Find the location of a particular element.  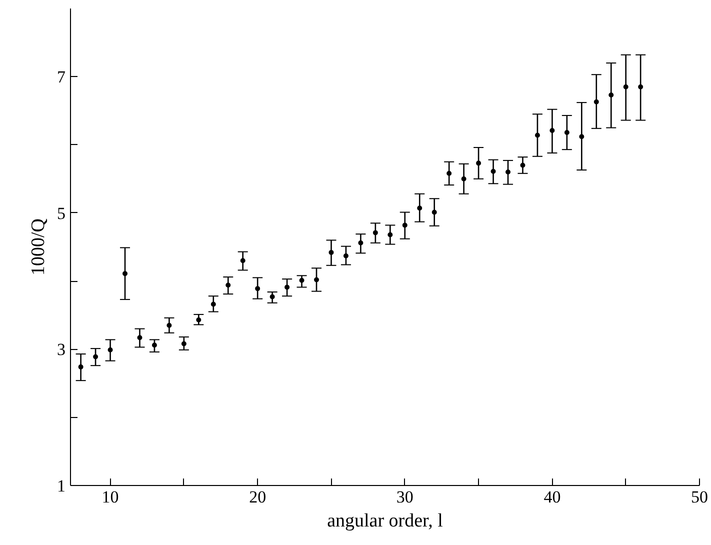

x-tick-label: 30 is located at coordinates (405, 497).